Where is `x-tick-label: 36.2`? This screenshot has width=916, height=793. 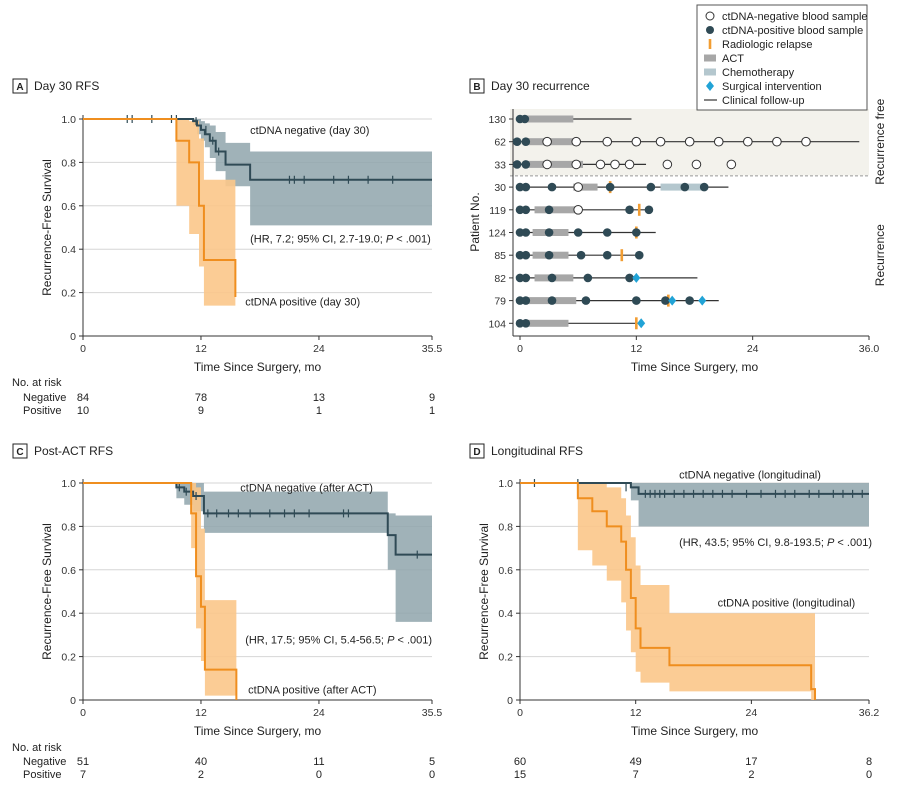 x-tick-label: 36.2 is located at coordinates (869, 713).